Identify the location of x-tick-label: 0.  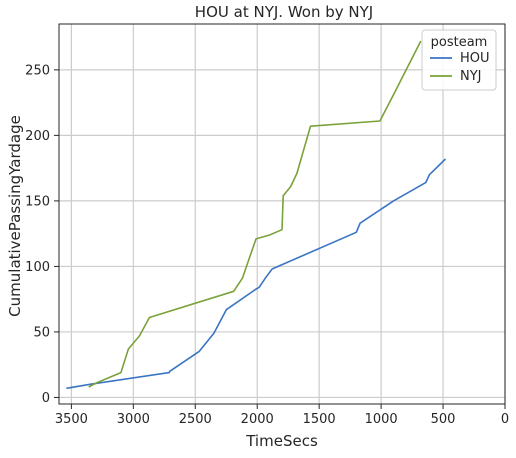
(505, 419).